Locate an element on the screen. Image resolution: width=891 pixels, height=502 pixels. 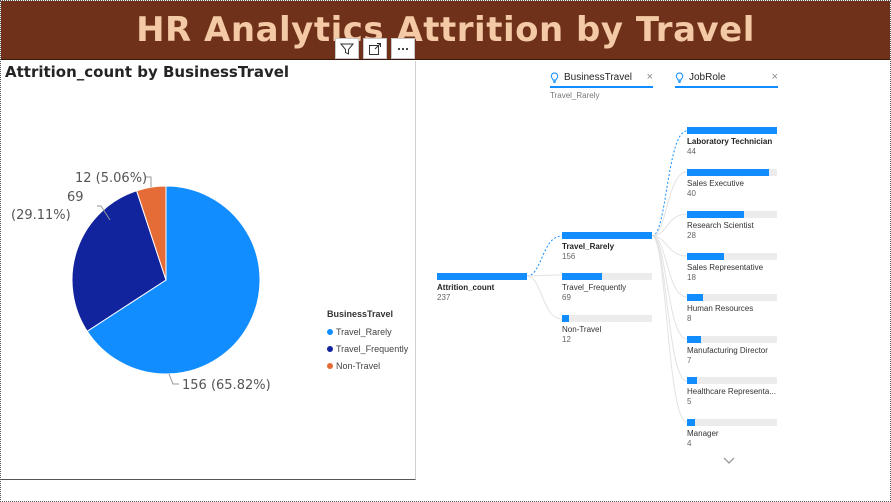
data-label-non-travel: 12 (5.06%) is located at coordinates (111, 178).